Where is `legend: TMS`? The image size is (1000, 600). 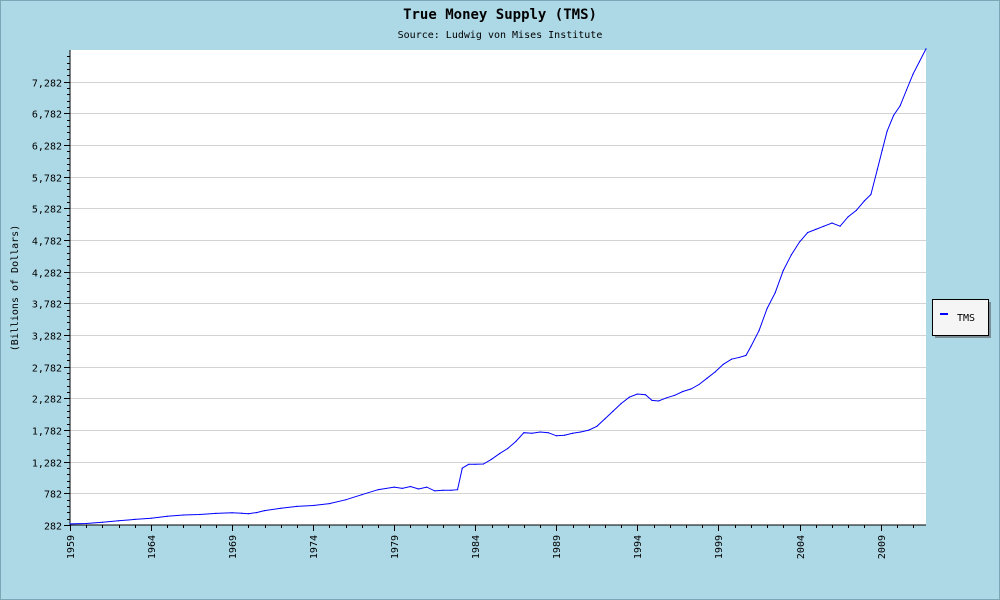 legend: TMS is located at coordinates (961, 318).